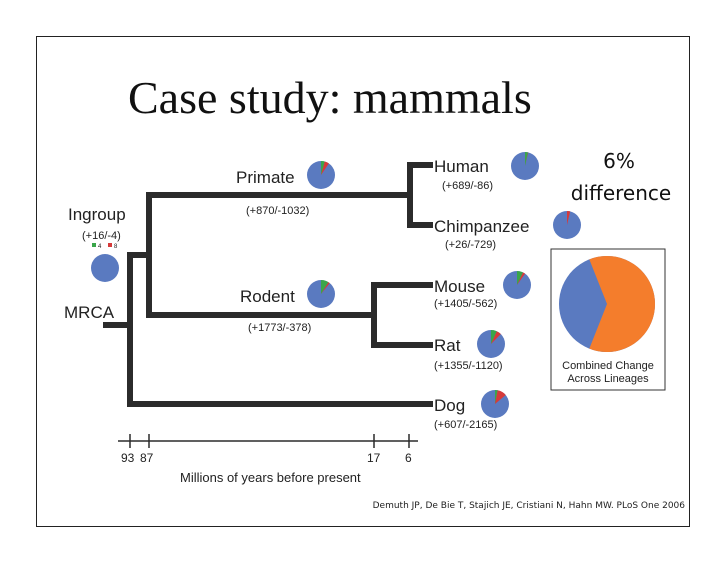 This screenshot has width=728, height=563. I want to click on mouse-pie-gain-slice, so click(520, 278).